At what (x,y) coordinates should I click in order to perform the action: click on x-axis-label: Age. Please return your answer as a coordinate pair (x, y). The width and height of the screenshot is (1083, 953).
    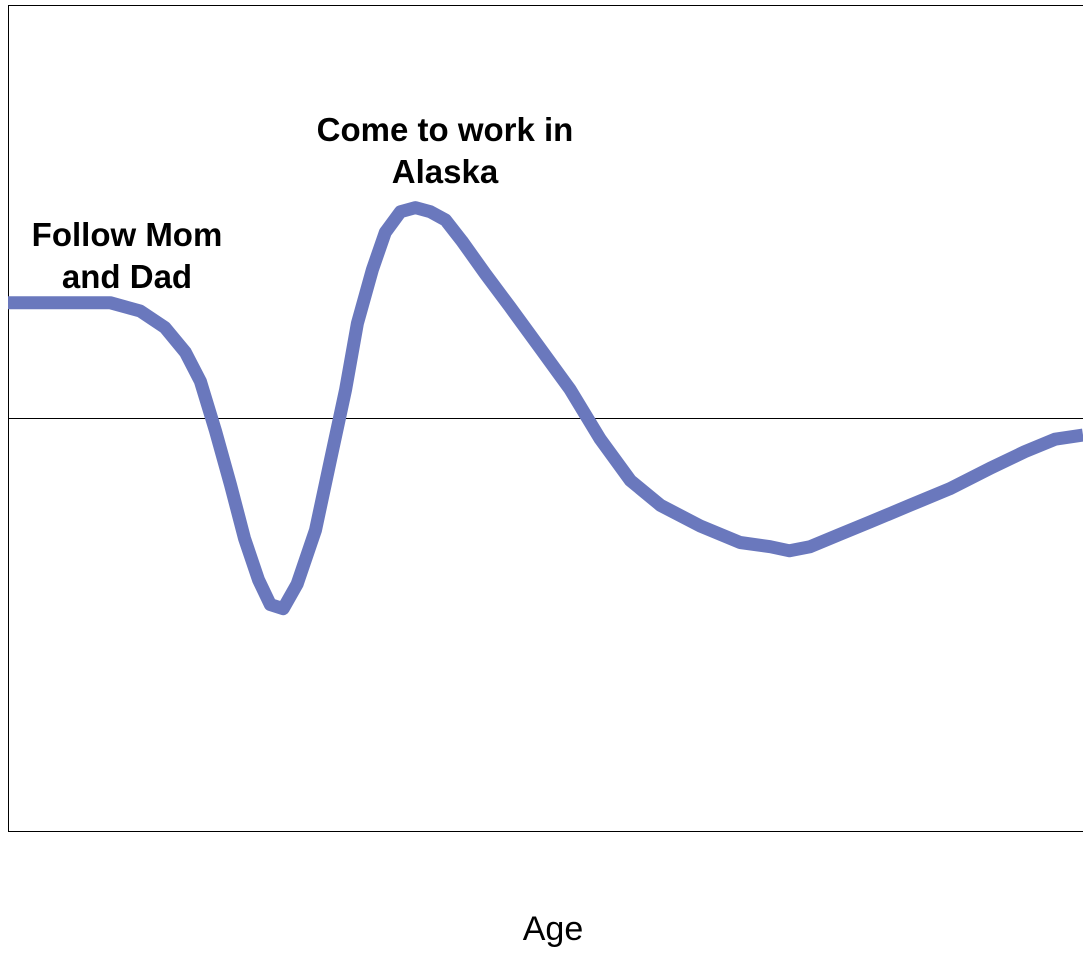
    Looking at the image, I should click on (553, 929).